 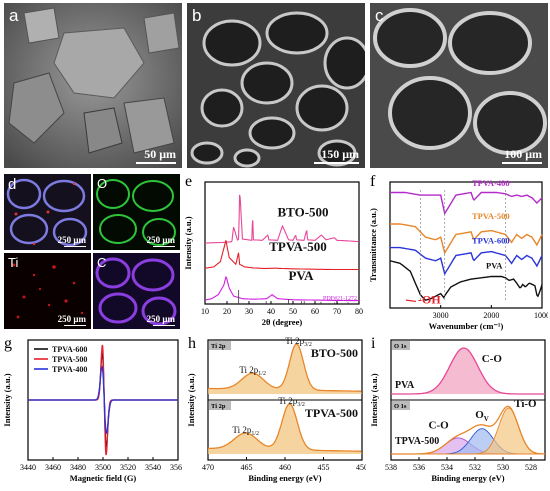 I want to click on panel-label: e, so click(x=188, y=181).